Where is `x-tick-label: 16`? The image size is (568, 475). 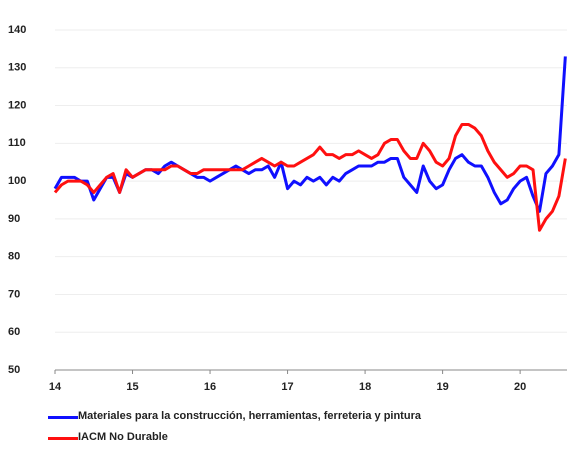 x-tick-label: 16 is located at coordinates (210, 387).